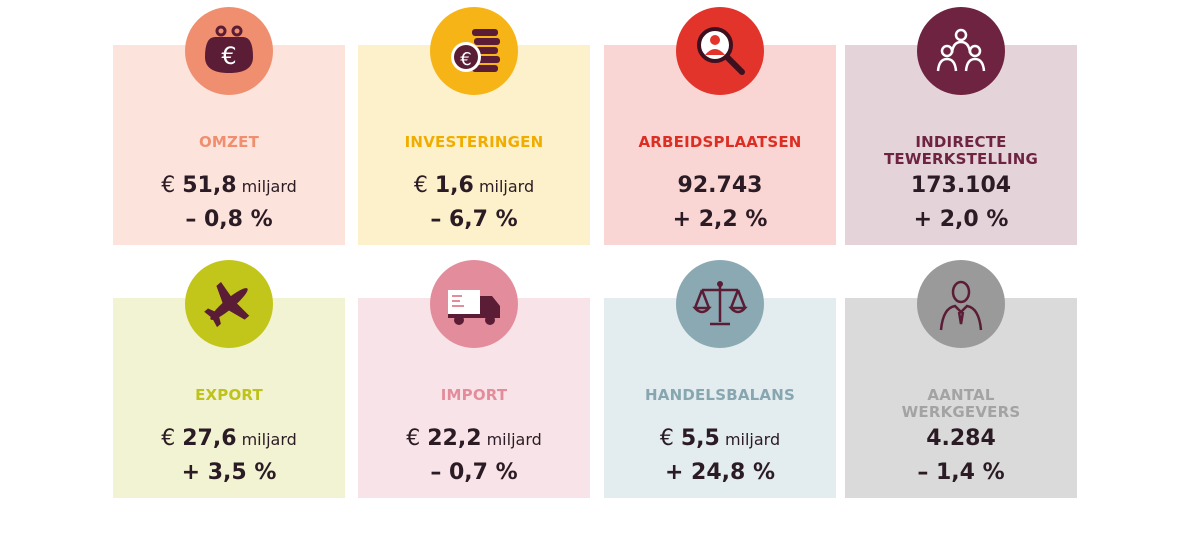 This screenshot has width=1190, height=533. I want to click on kpi-value: 92.743, so click(720, 185).